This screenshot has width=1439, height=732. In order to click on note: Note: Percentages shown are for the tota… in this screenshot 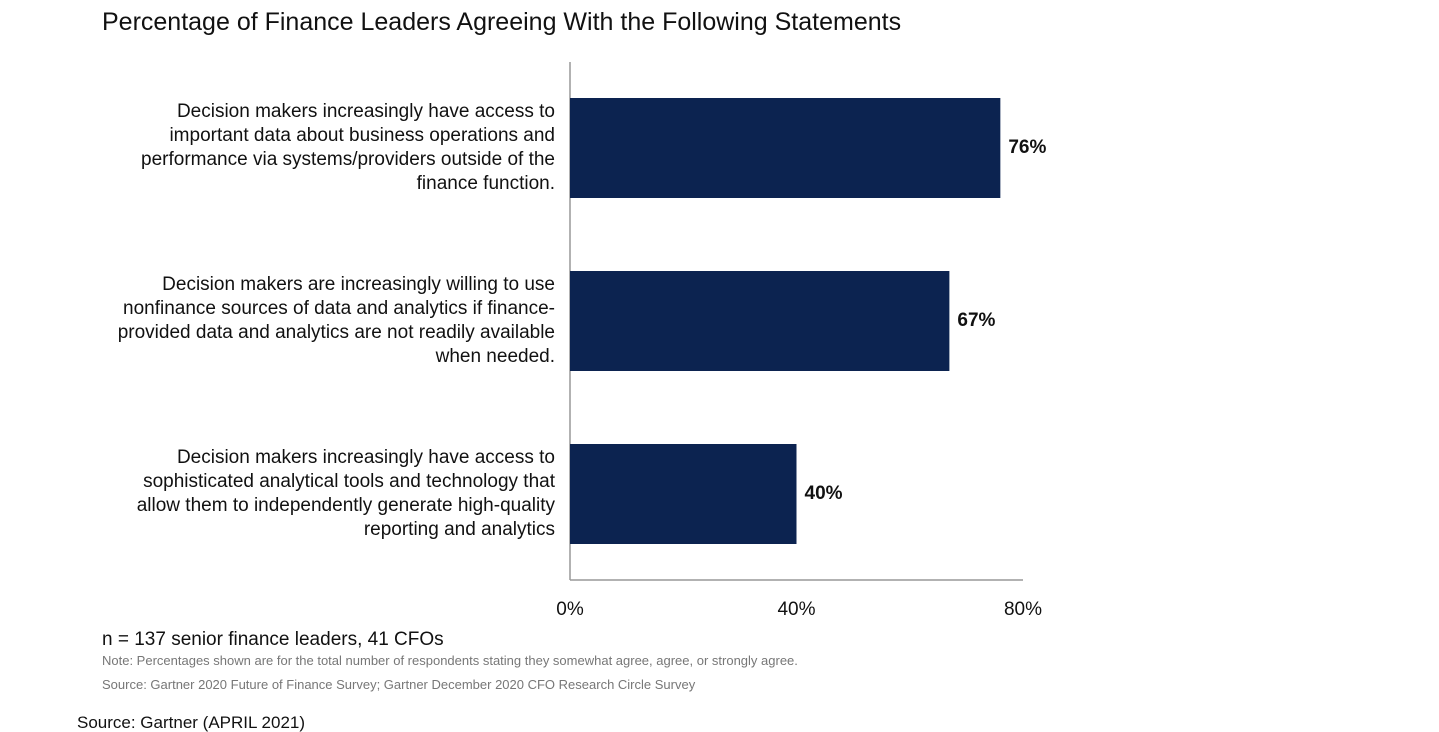, I will do `click(450, 660)`.